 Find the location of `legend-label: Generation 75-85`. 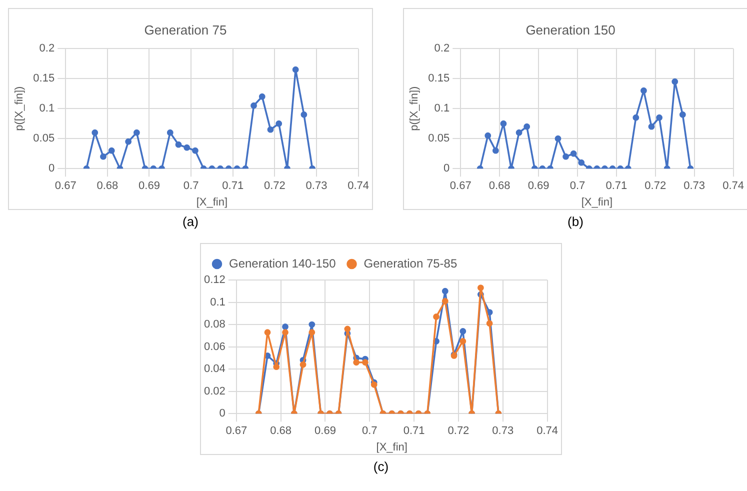

legend-label: Generation 75-85 is located at coordinates (411, 263).